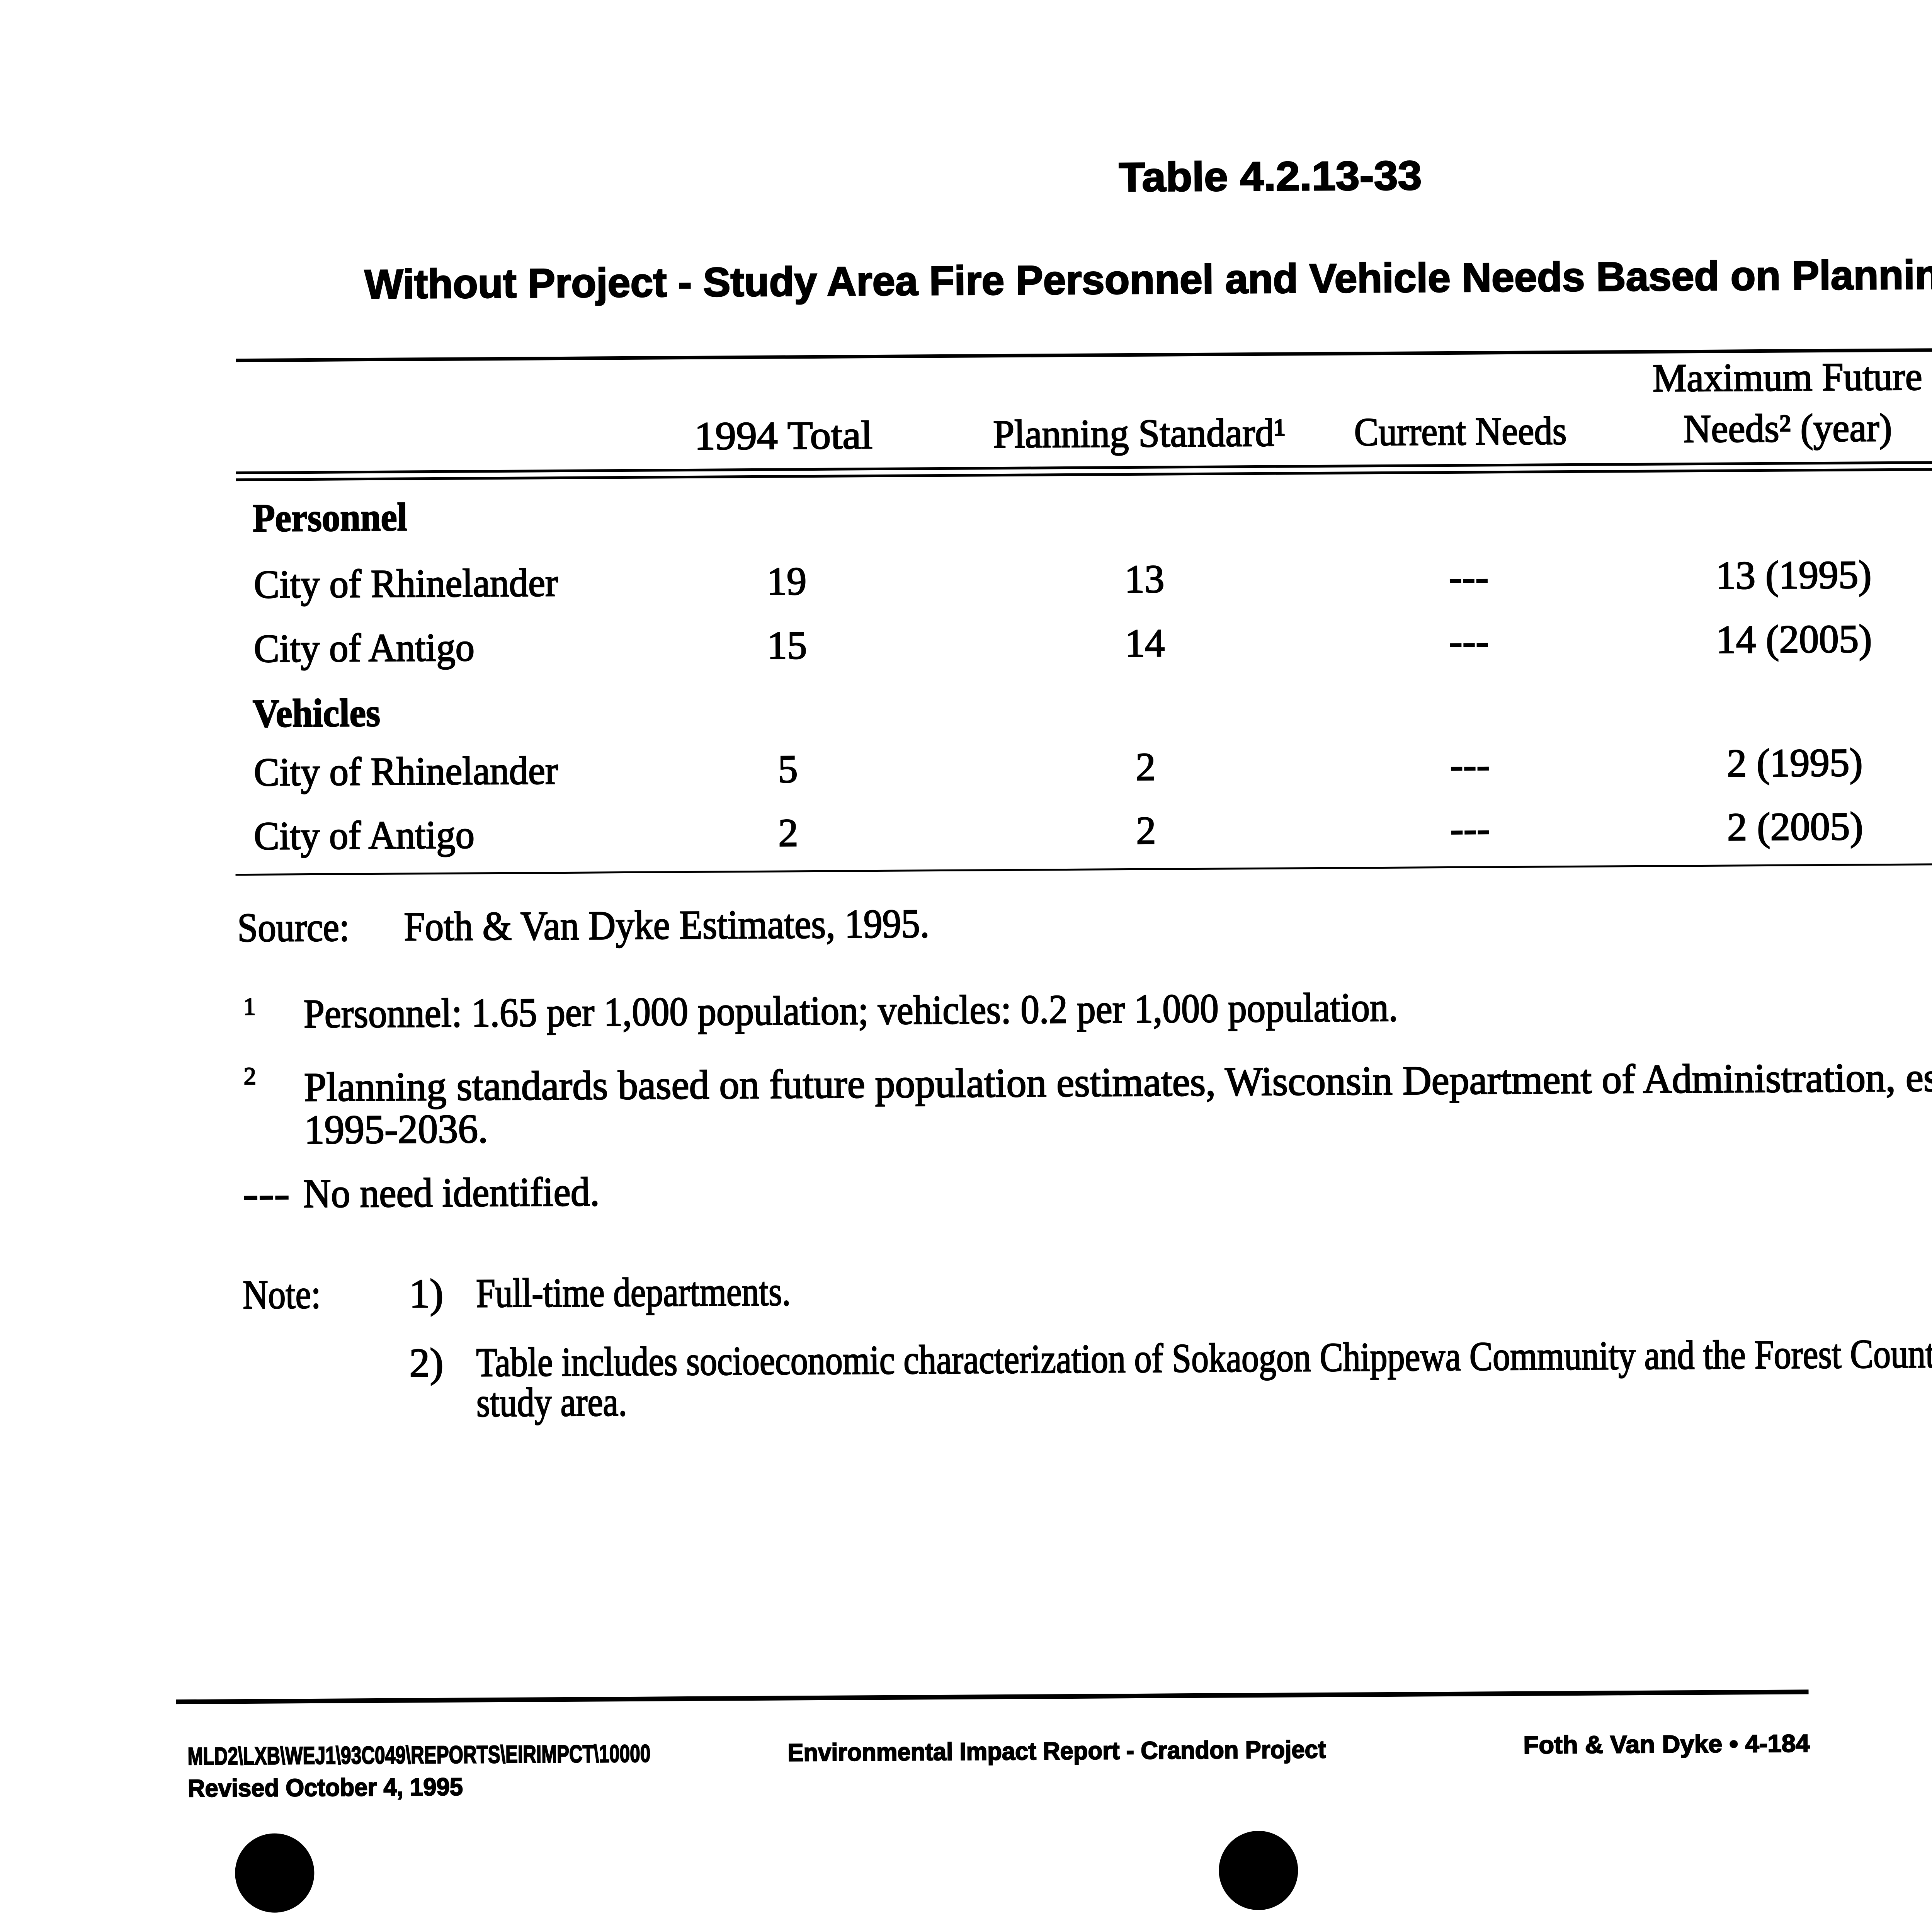  Describe the element at coordinates (1795, 763) in the screenshot. I see `cell-maximum-future-needs: 2 (1995)` at that location.